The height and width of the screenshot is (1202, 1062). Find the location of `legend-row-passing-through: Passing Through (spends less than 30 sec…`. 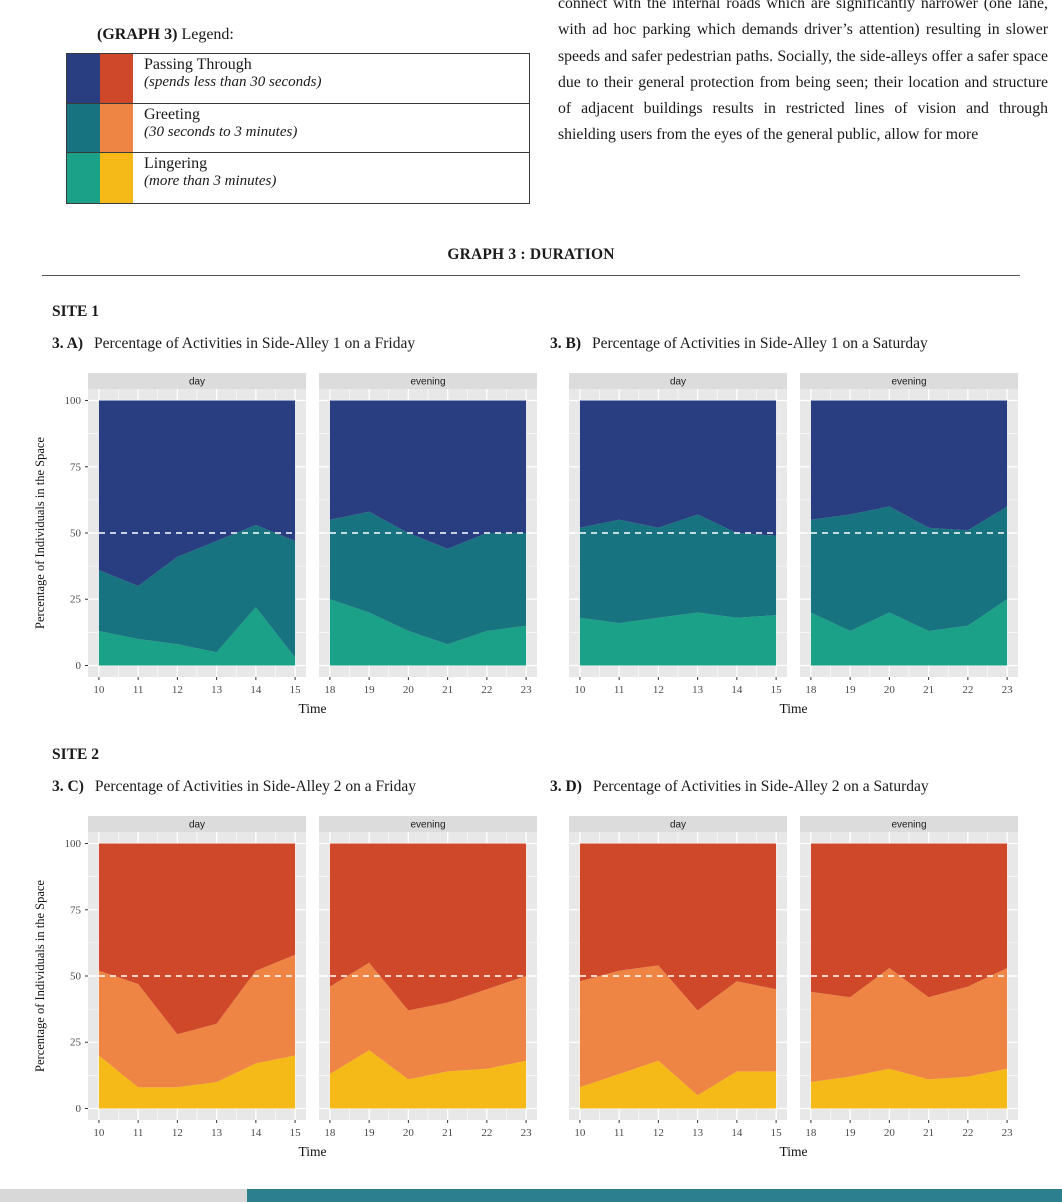

legend-row-passing-through: Passing Through (spends less than 30 sec… is located at coordinates (298, 79).